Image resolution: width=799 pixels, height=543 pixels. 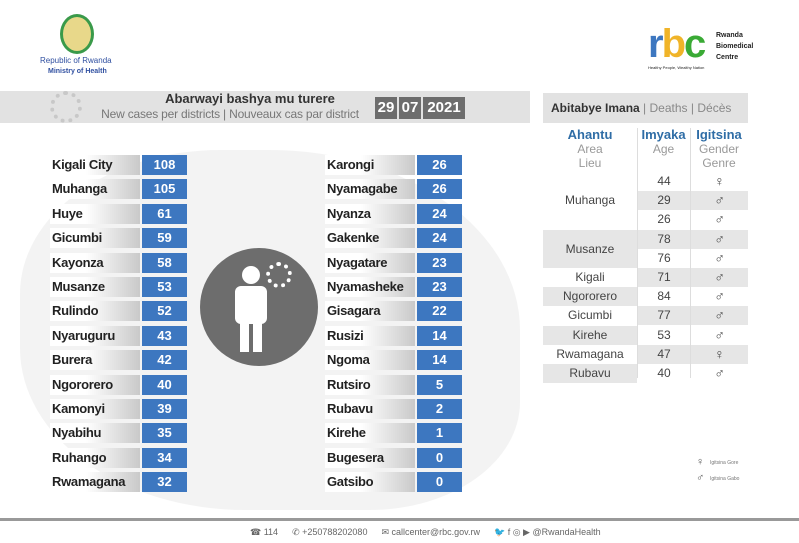 What do you see at coordinates (370, 213) in the screenshot?
I see `district-name: Nyanza` at bounding box center [370, 213].